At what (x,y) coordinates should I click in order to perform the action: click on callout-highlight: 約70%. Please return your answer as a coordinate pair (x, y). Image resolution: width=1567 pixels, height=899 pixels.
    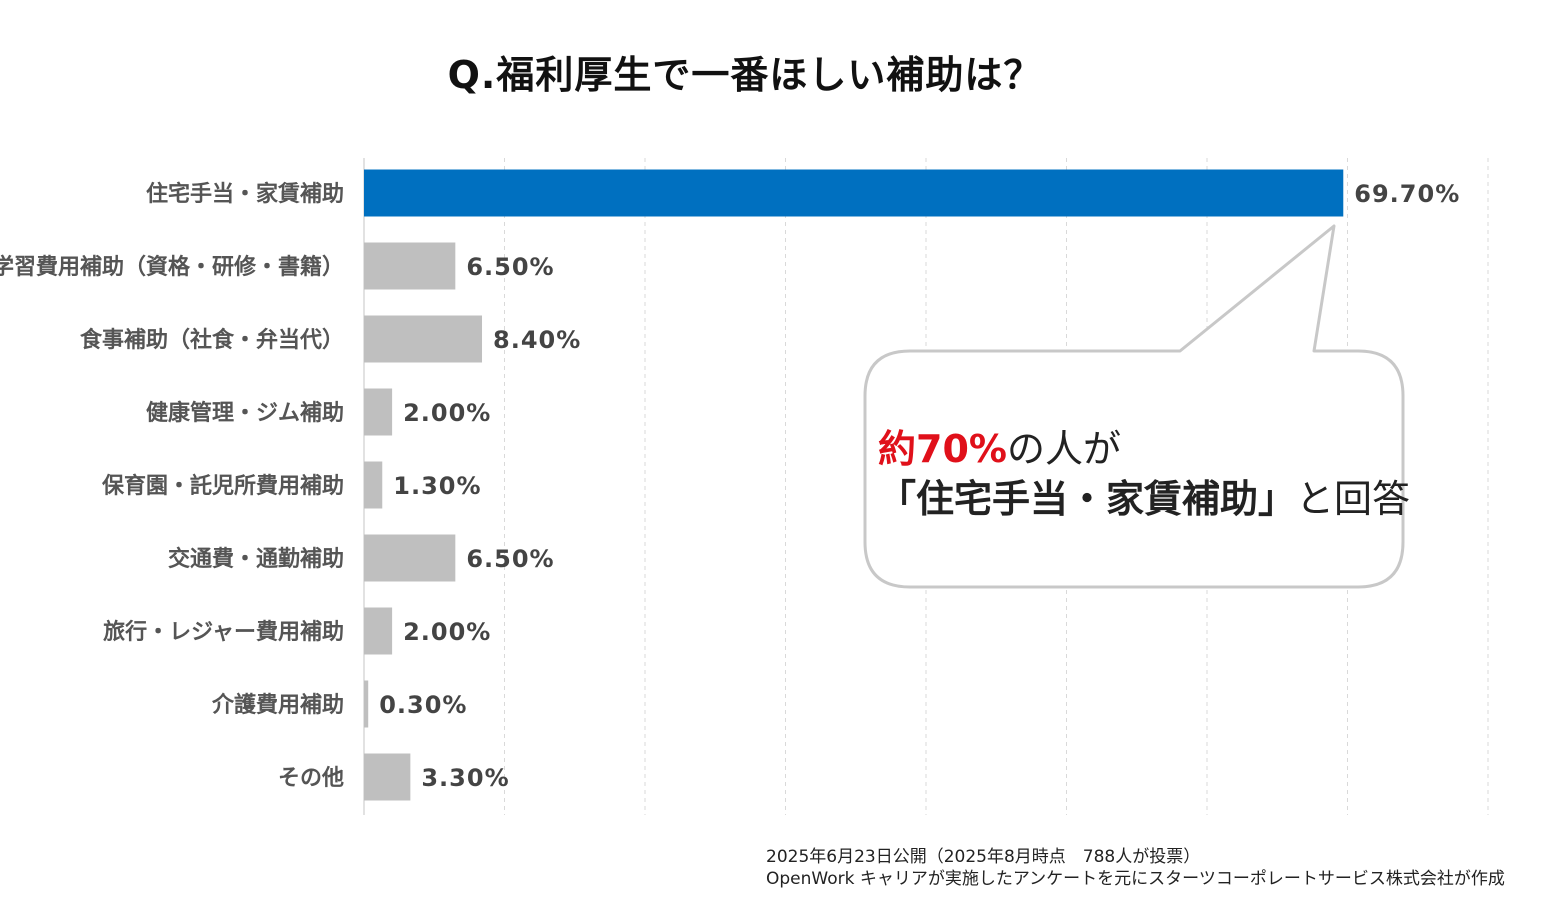
    Looking at the image, I should click on (942, 449).